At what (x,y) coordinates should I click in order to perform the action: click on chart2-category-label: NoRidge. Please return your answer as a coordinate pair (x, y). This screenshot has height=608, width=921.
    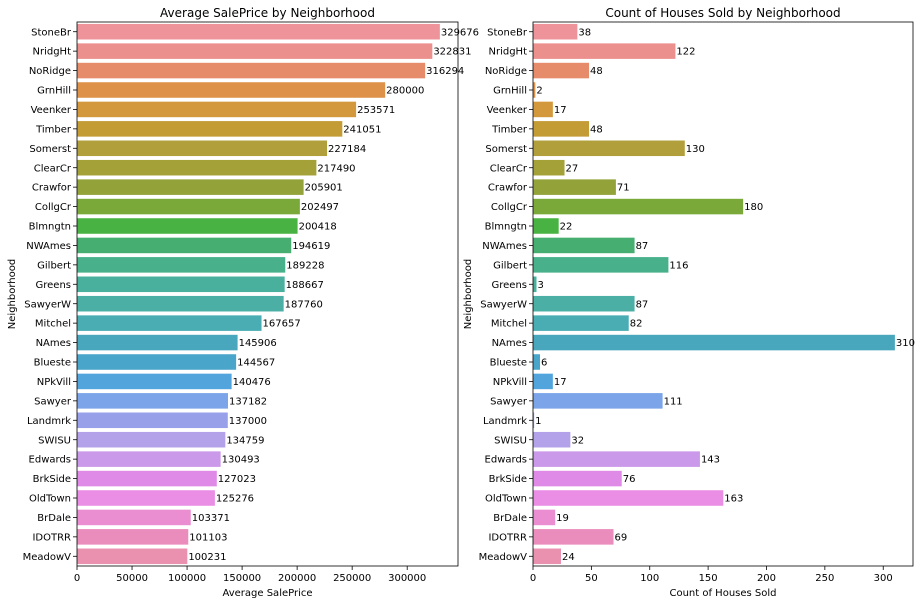
    Looking at the image, I should click on (506, 71).